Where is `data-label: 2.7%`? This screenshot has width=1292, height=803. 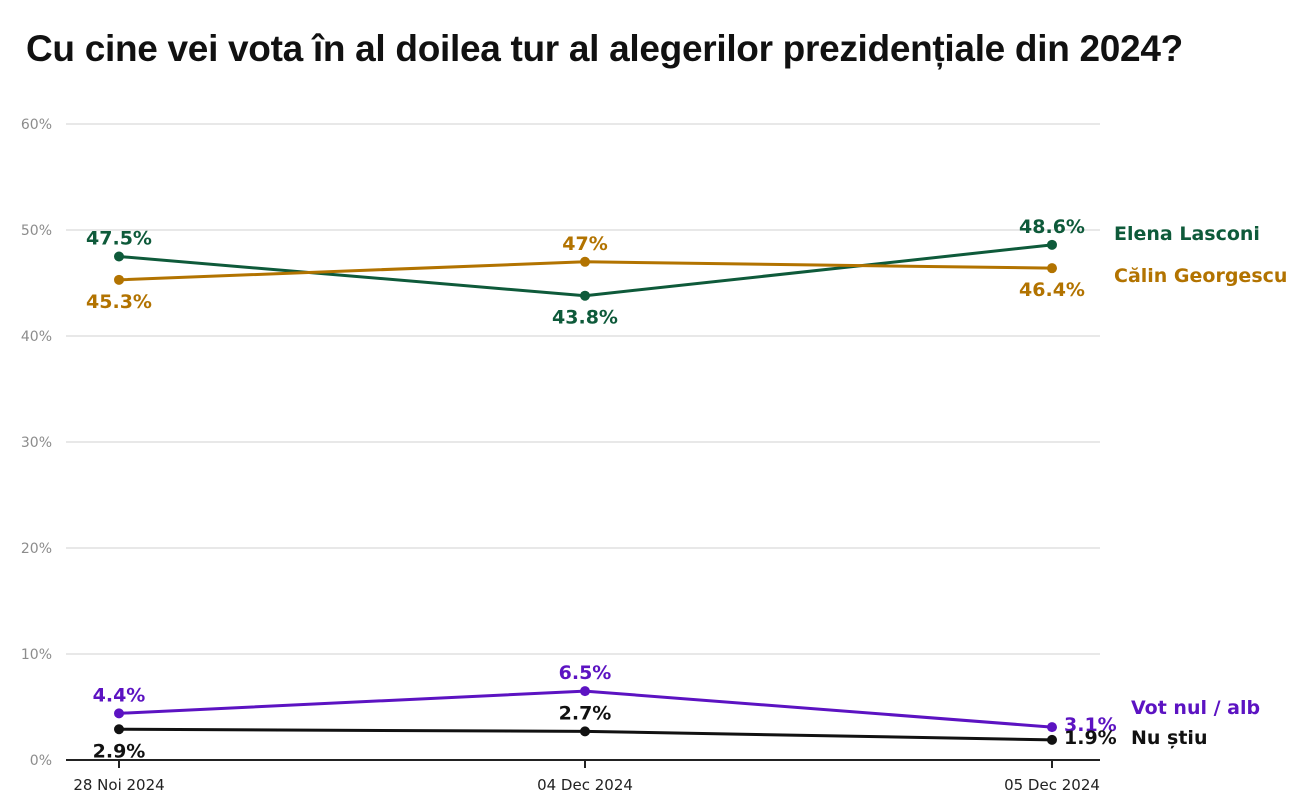 data-label: 2.7% is located at coordinates (585, 713).